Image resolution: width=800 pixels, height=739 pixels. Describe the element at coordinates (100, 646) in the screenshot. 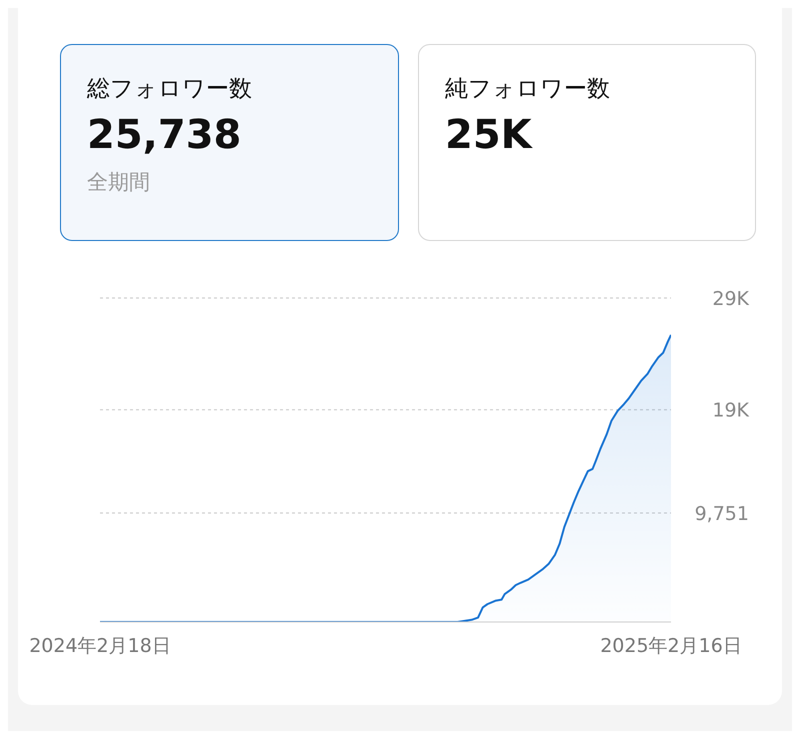

I see `x-tick-label: 2024年2月18日` at that location.